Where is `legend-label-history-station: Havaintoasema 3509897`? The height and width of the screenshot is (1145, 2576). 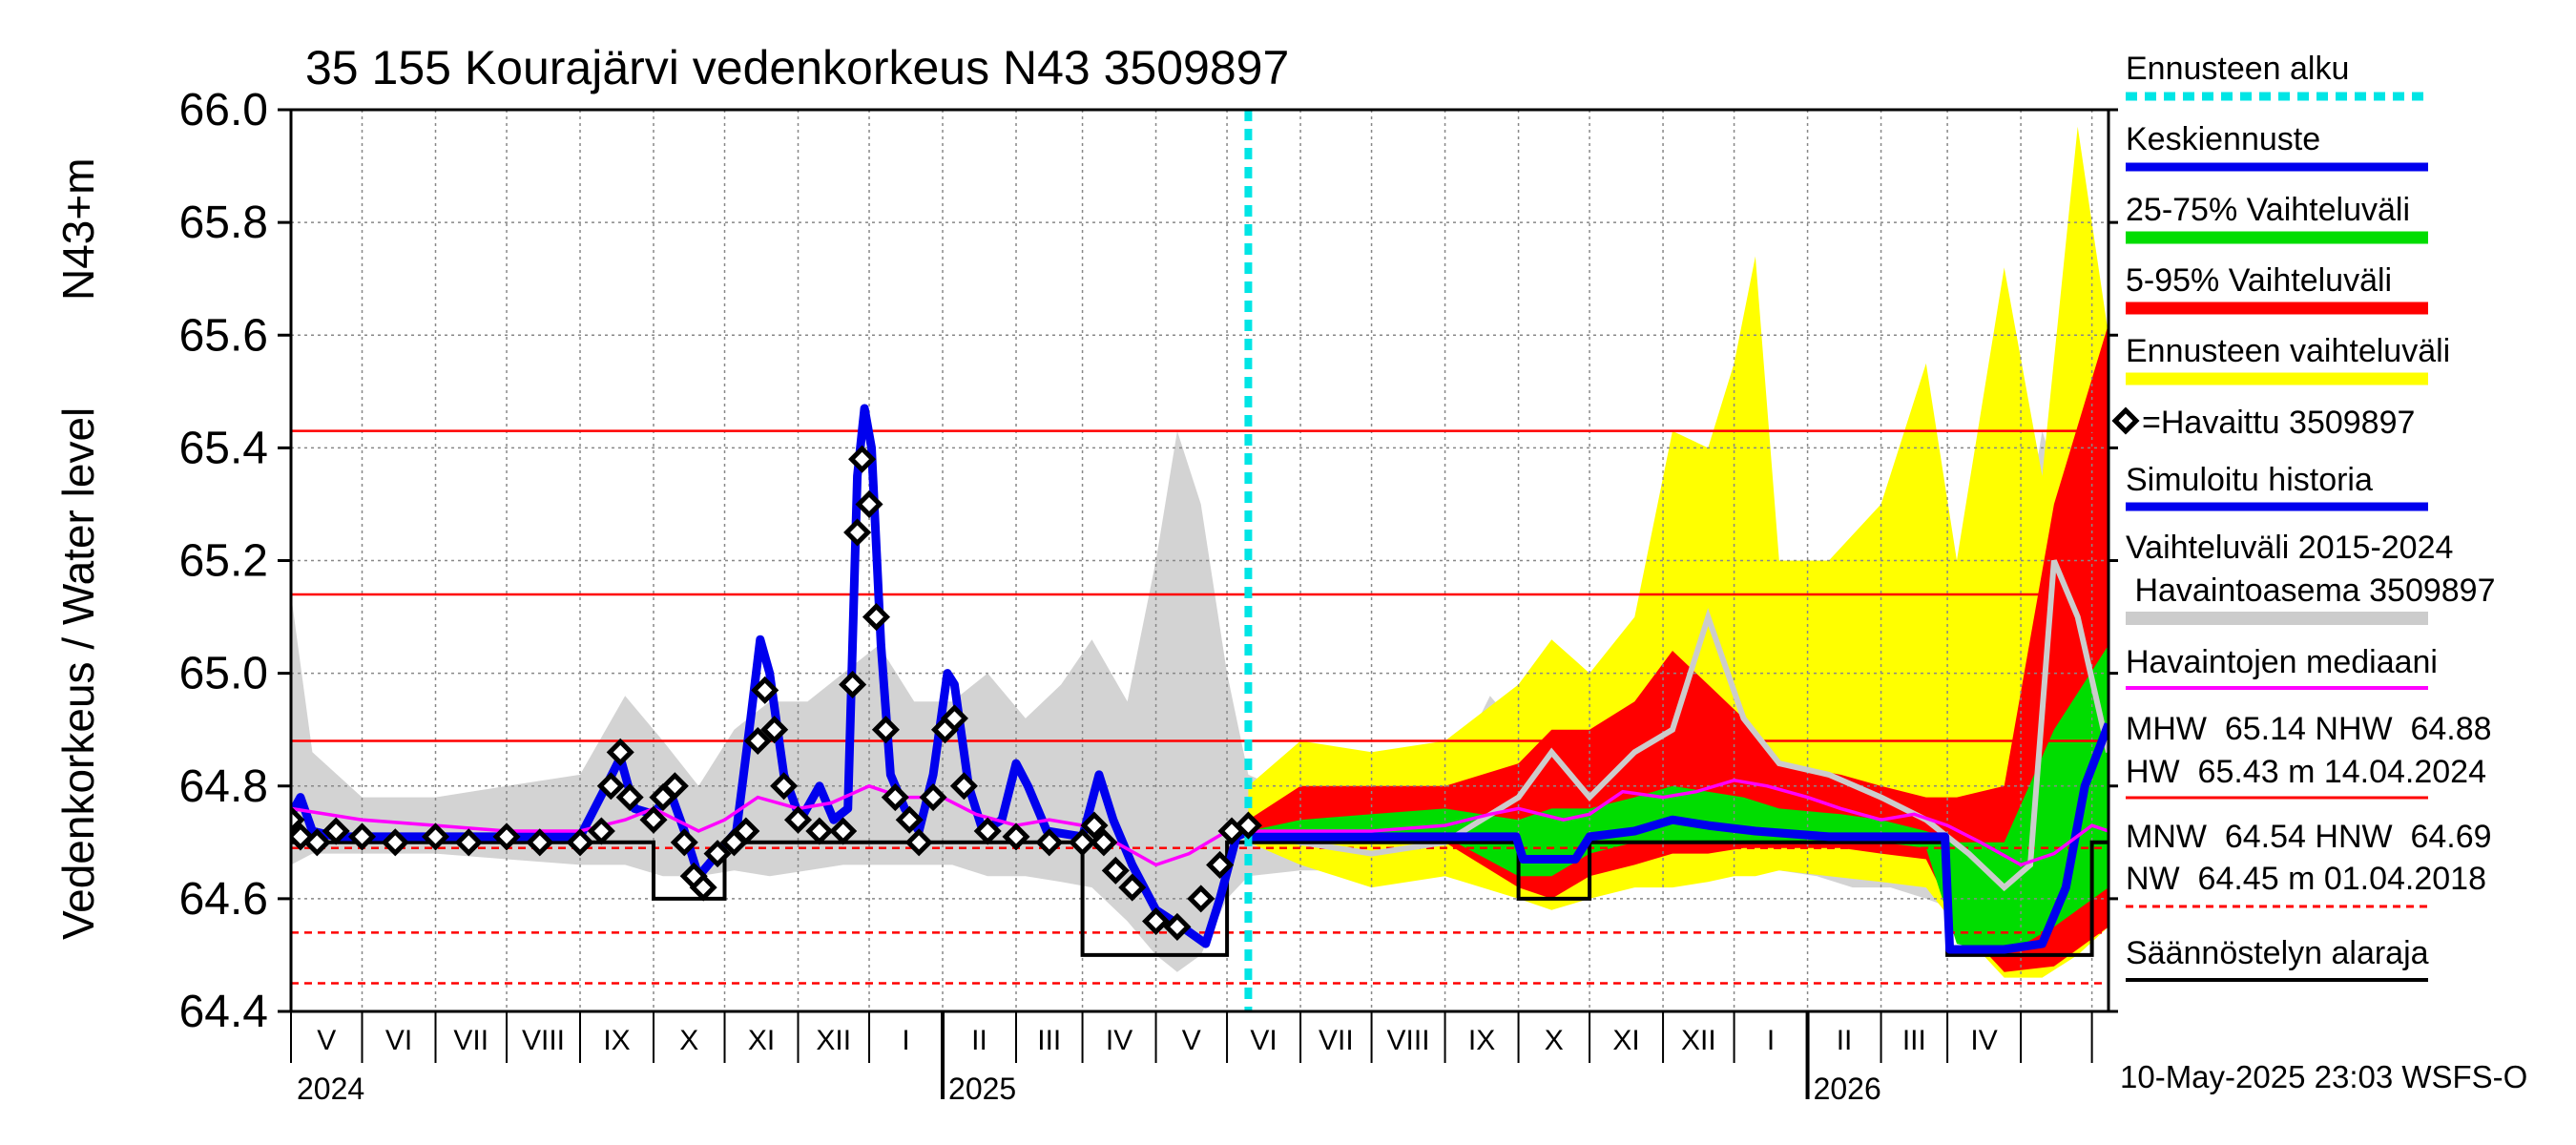
legend-label-history-station: Havaintoasema 3509897 is located at coordinates (2311, 590).